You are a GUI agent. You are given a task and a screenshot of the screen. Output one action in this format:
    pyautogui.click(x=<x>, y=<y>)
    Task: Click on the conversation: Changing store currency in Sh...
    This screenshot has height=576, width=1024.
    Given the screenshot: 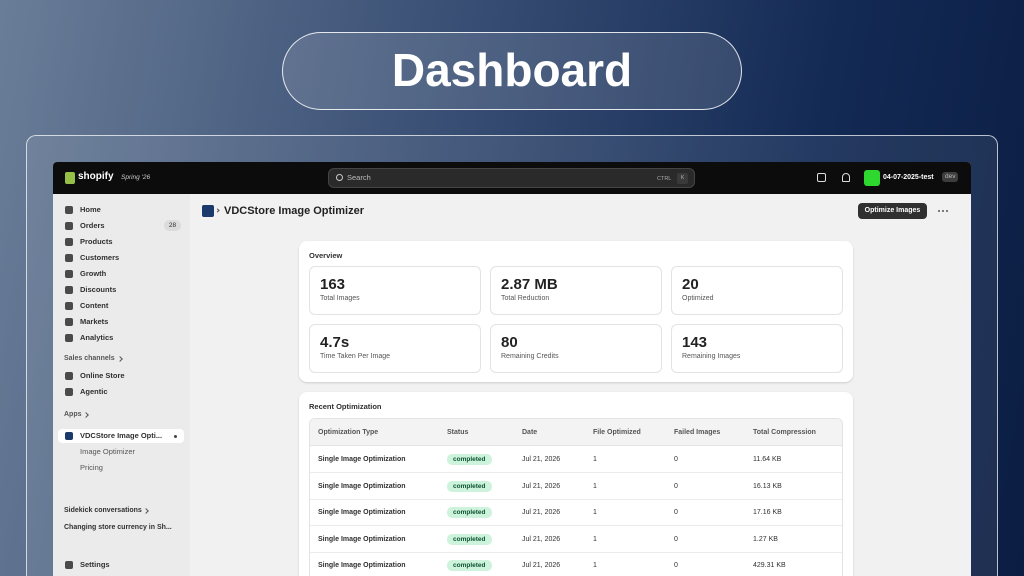 What is the action you would take?
    pyautogui.click(x=118, y=527)
    